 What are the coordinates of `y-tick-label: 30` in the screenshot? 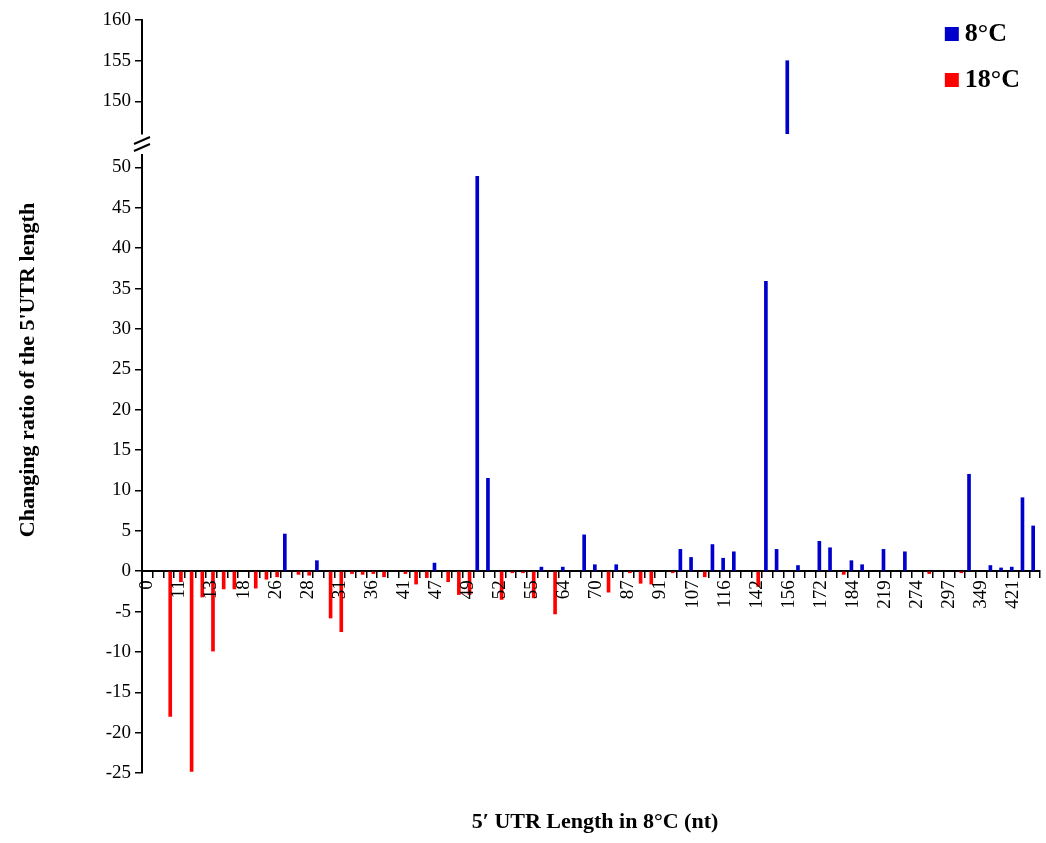 It's located at (121, 327).